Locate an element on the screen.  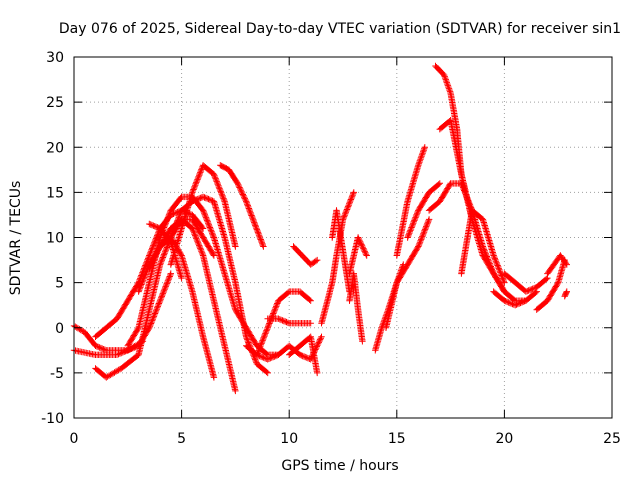
x-tick-label: 15 is located at coordinates (397, 439).